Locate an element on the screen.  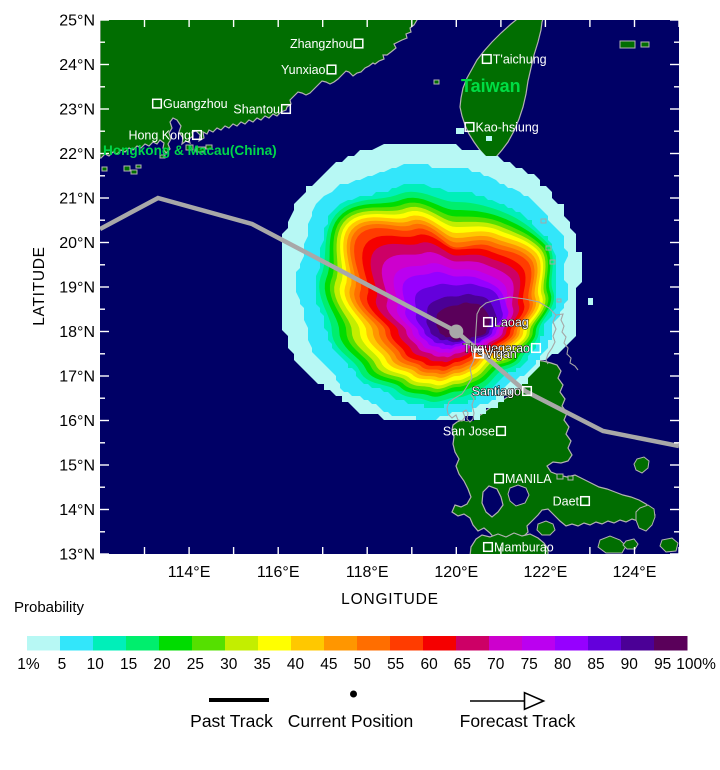
svg-text: Guangzhou is located at coordinates (195, 104).